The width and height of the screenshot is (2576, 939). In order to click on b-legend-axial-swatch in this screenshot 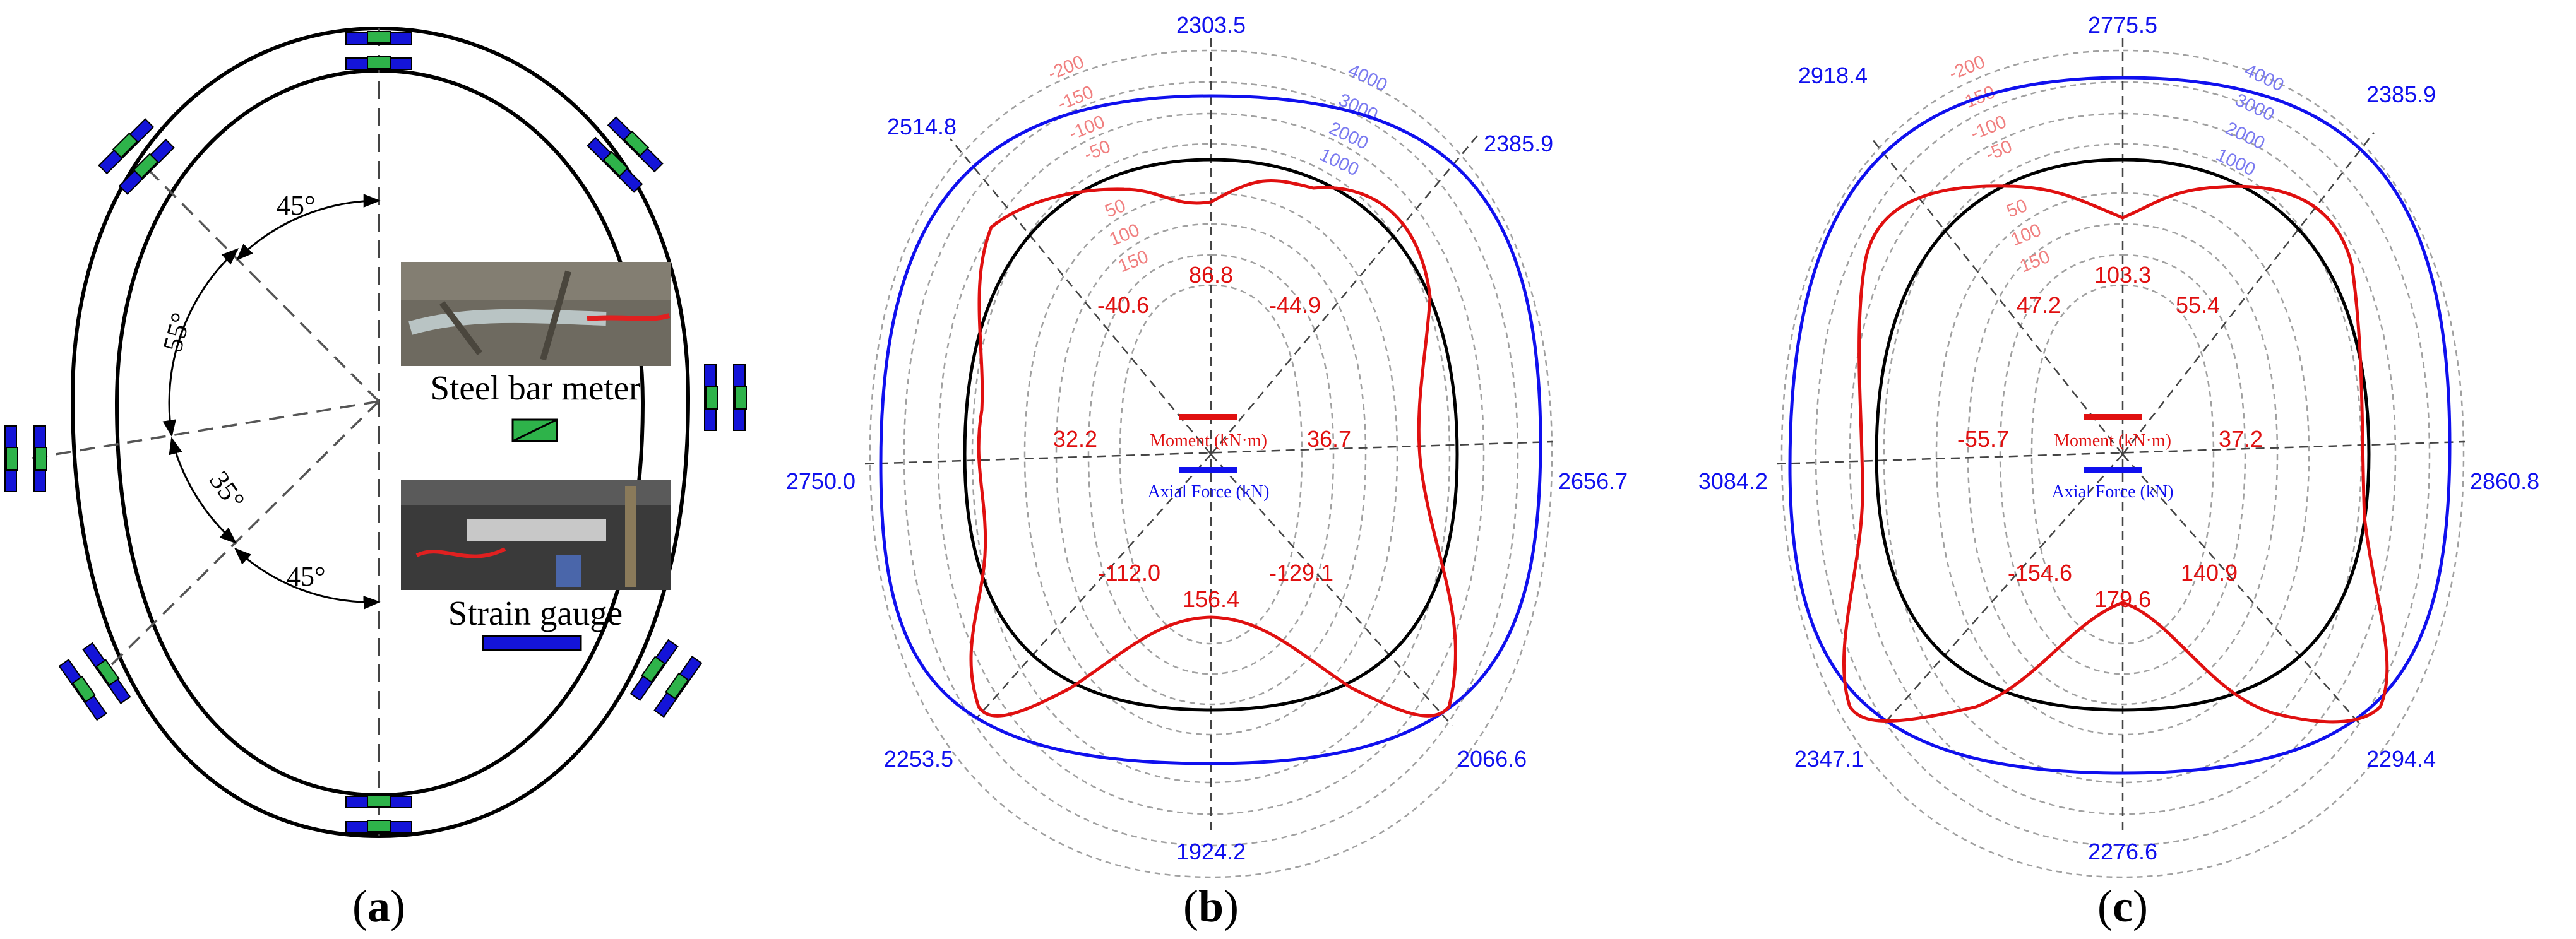, I will do `click(1208, 470)`.